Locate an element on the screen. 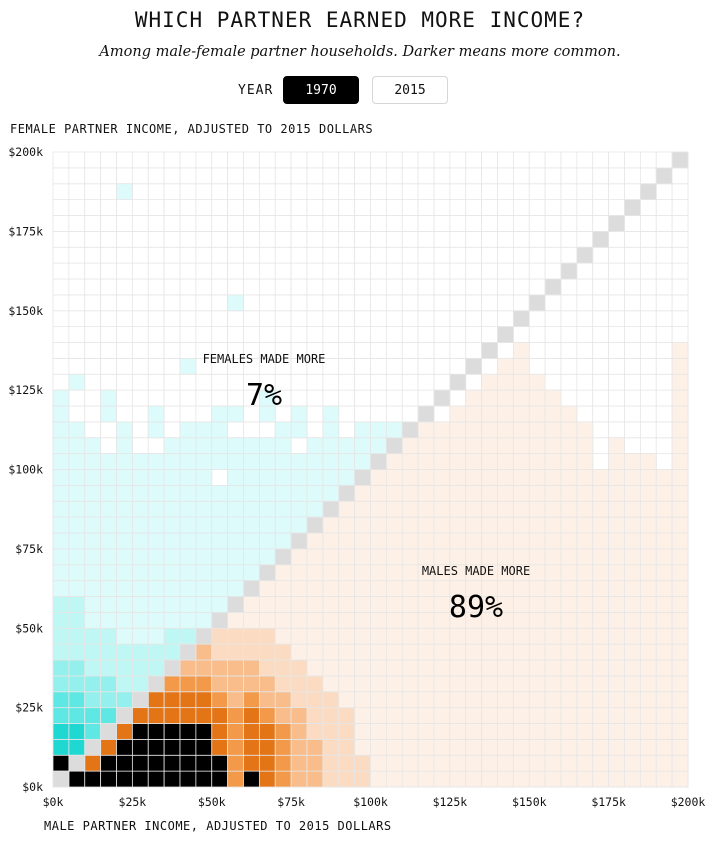  x-tick-label: $100k is located at coordinates (370, 802).